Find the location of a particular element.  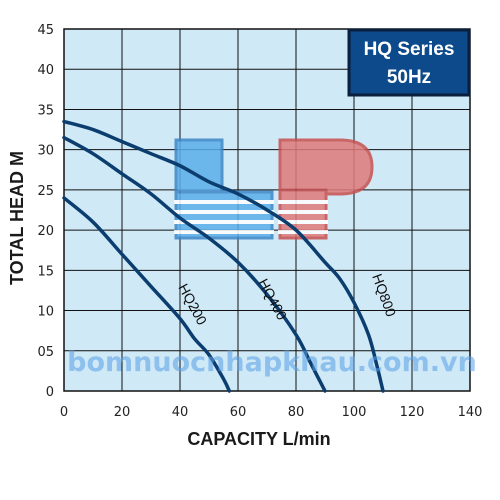

curve-hq200 is located at coordinates (147, 294).